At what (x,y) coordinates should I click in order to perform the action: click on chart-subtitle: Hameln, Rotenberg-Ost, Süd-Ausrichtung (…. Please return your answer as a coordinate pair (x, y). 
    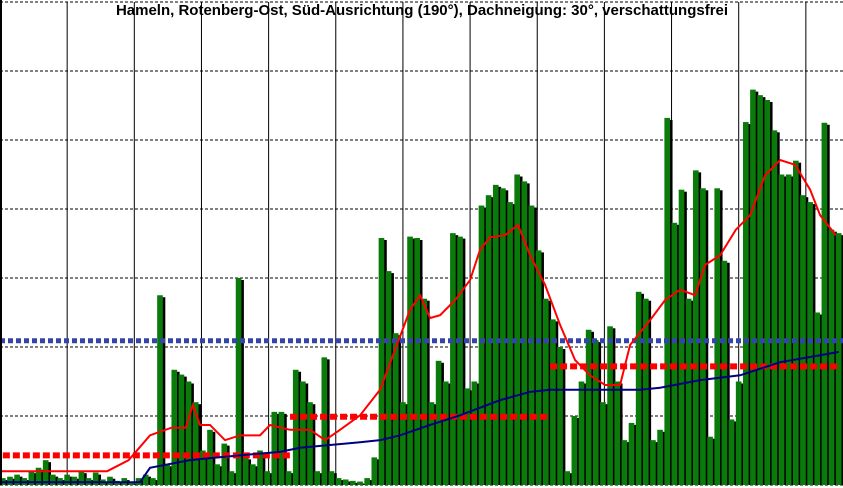
    Looking at the image, I should click on (422, 10).